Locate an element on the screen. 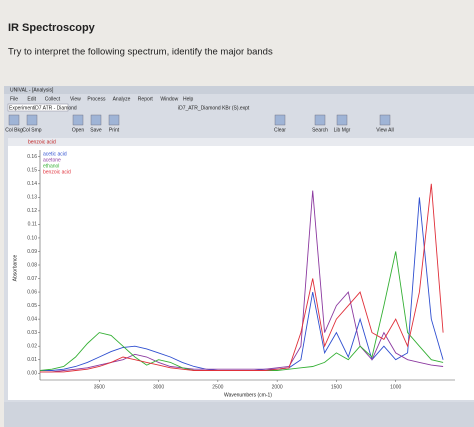 The height and width of the screenshot is (427, 474). toolbar-label: Clear is located at coordinates (280, 130).